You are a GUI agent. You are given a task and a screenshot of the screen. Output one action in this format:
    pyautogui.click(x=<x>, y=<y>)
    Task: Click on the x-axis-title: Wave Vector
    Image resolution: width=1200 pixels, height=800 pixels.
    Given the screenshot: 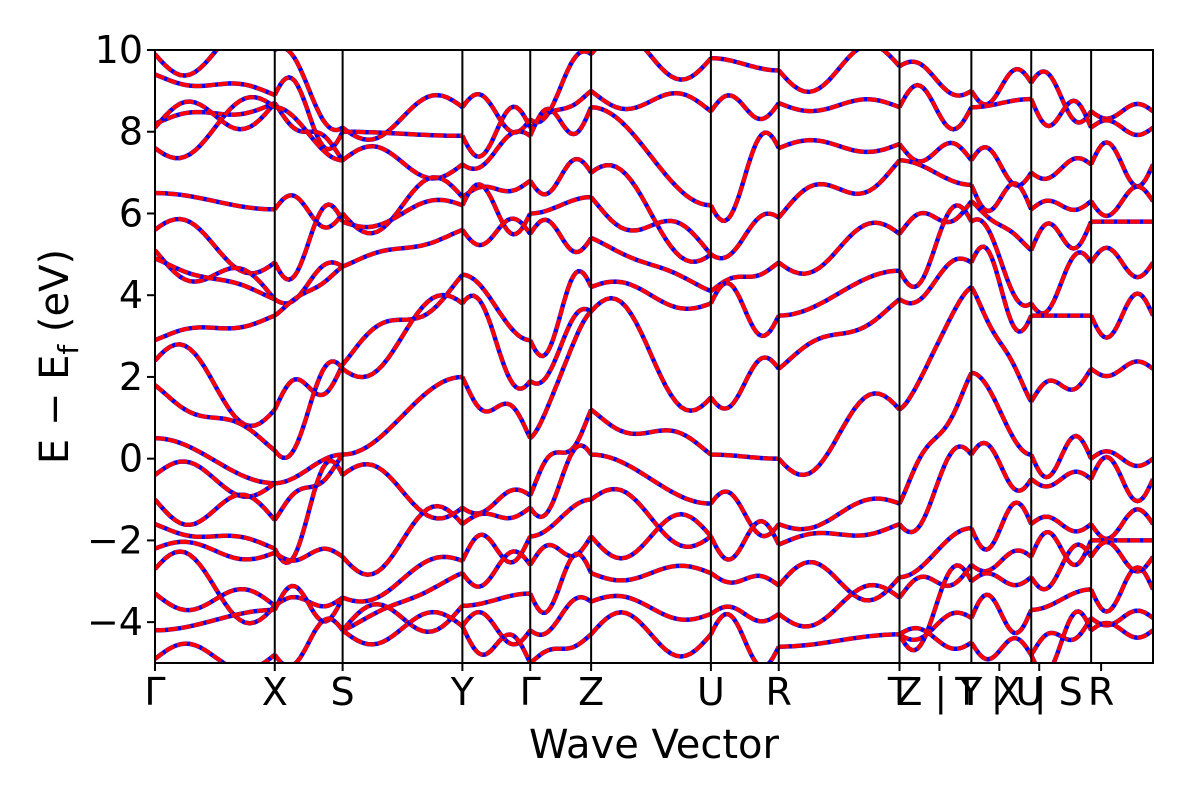 What is the action you would take?
    pyautogui.click(x=654, y=745)
    